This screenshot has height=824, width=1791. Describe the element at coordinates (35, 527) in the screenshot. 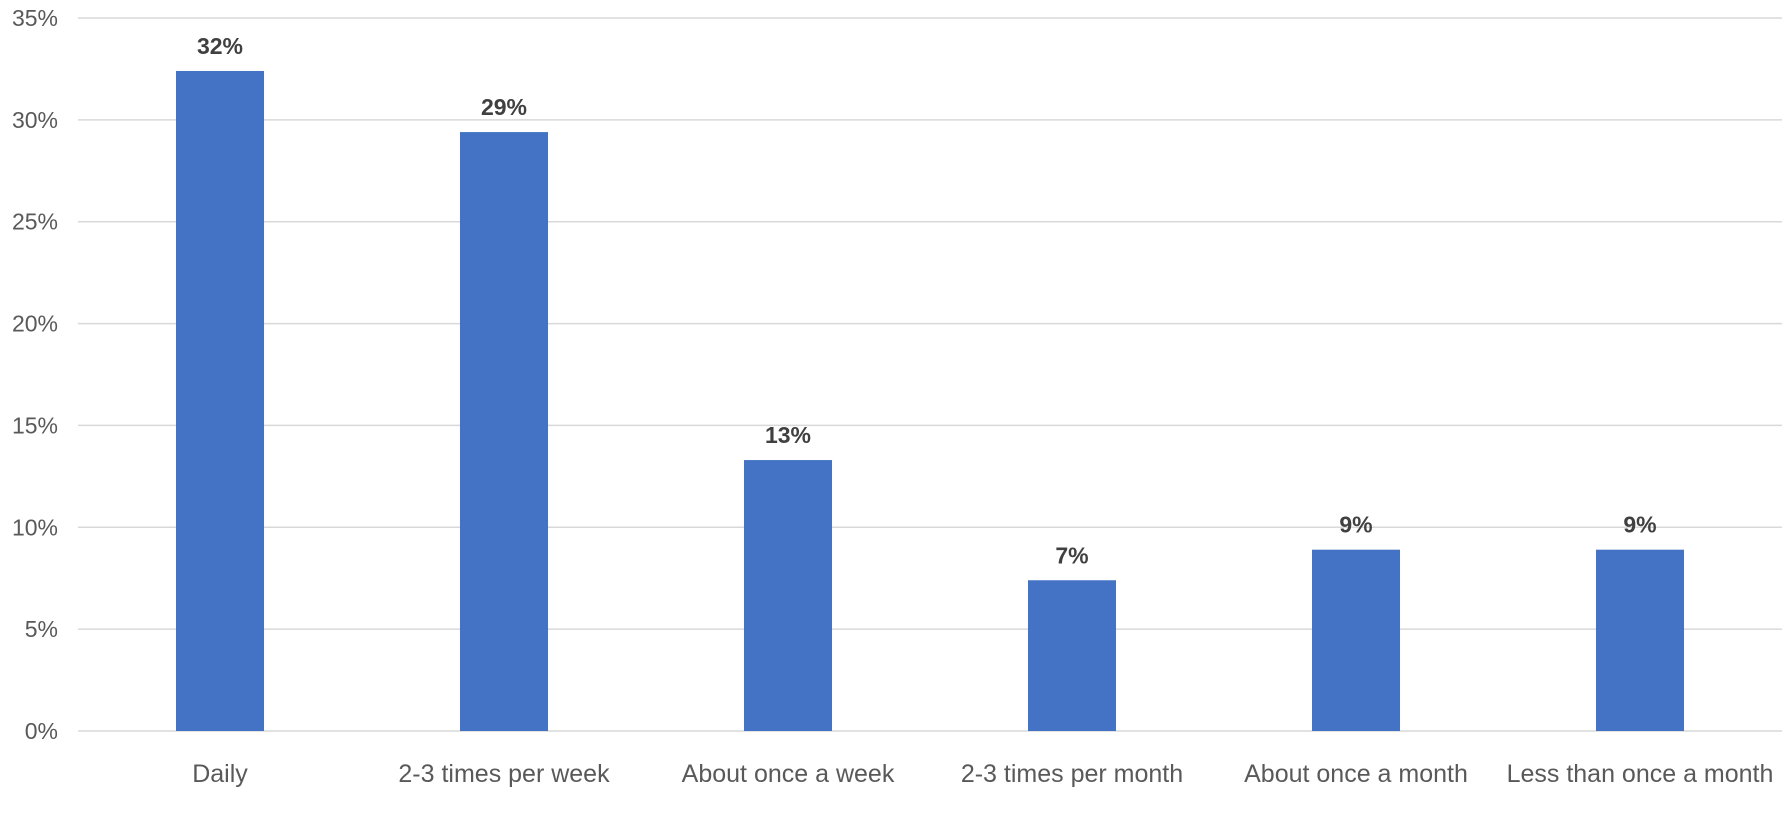

I see `y-tick-label: 10%` at that location.